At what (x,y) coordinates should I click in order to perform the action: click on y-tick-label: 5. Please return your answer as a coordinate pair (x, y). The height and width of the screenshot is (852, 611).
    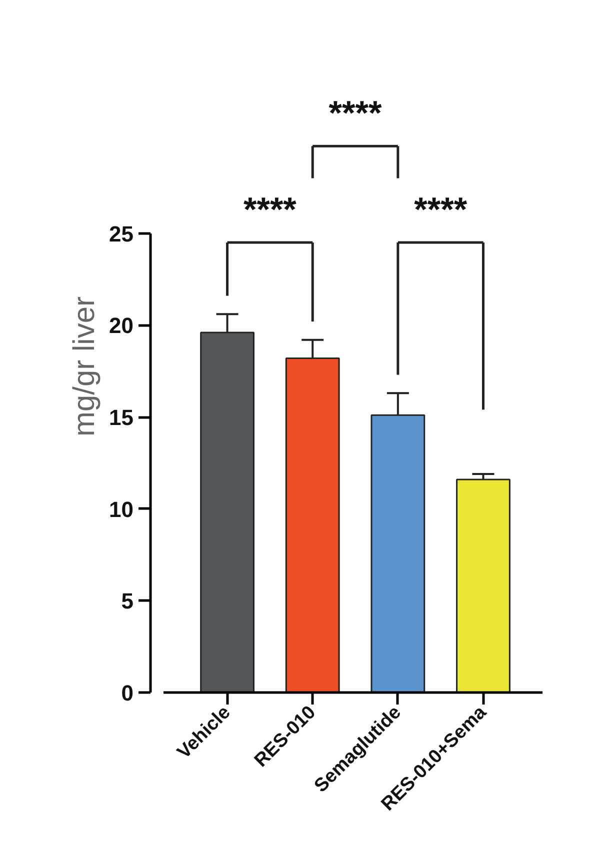
    Looking at the image, I should click on (127, 601).